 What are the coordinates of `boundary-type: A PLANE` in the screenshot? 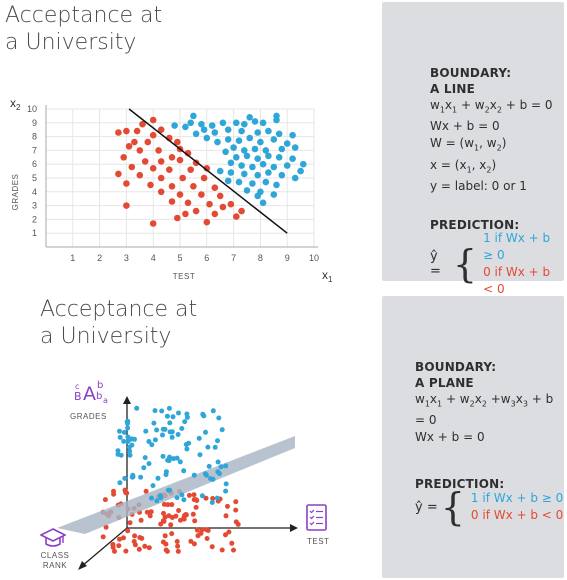 It's located at (444, 383).